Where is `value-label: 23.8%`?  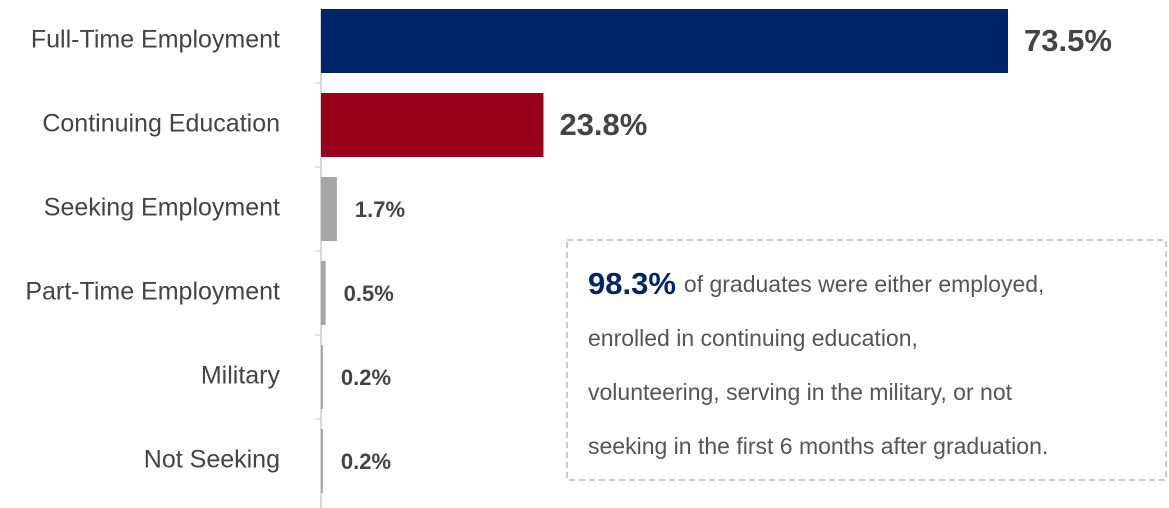
value-label: 23.8% is located at coordinates (603, 124).